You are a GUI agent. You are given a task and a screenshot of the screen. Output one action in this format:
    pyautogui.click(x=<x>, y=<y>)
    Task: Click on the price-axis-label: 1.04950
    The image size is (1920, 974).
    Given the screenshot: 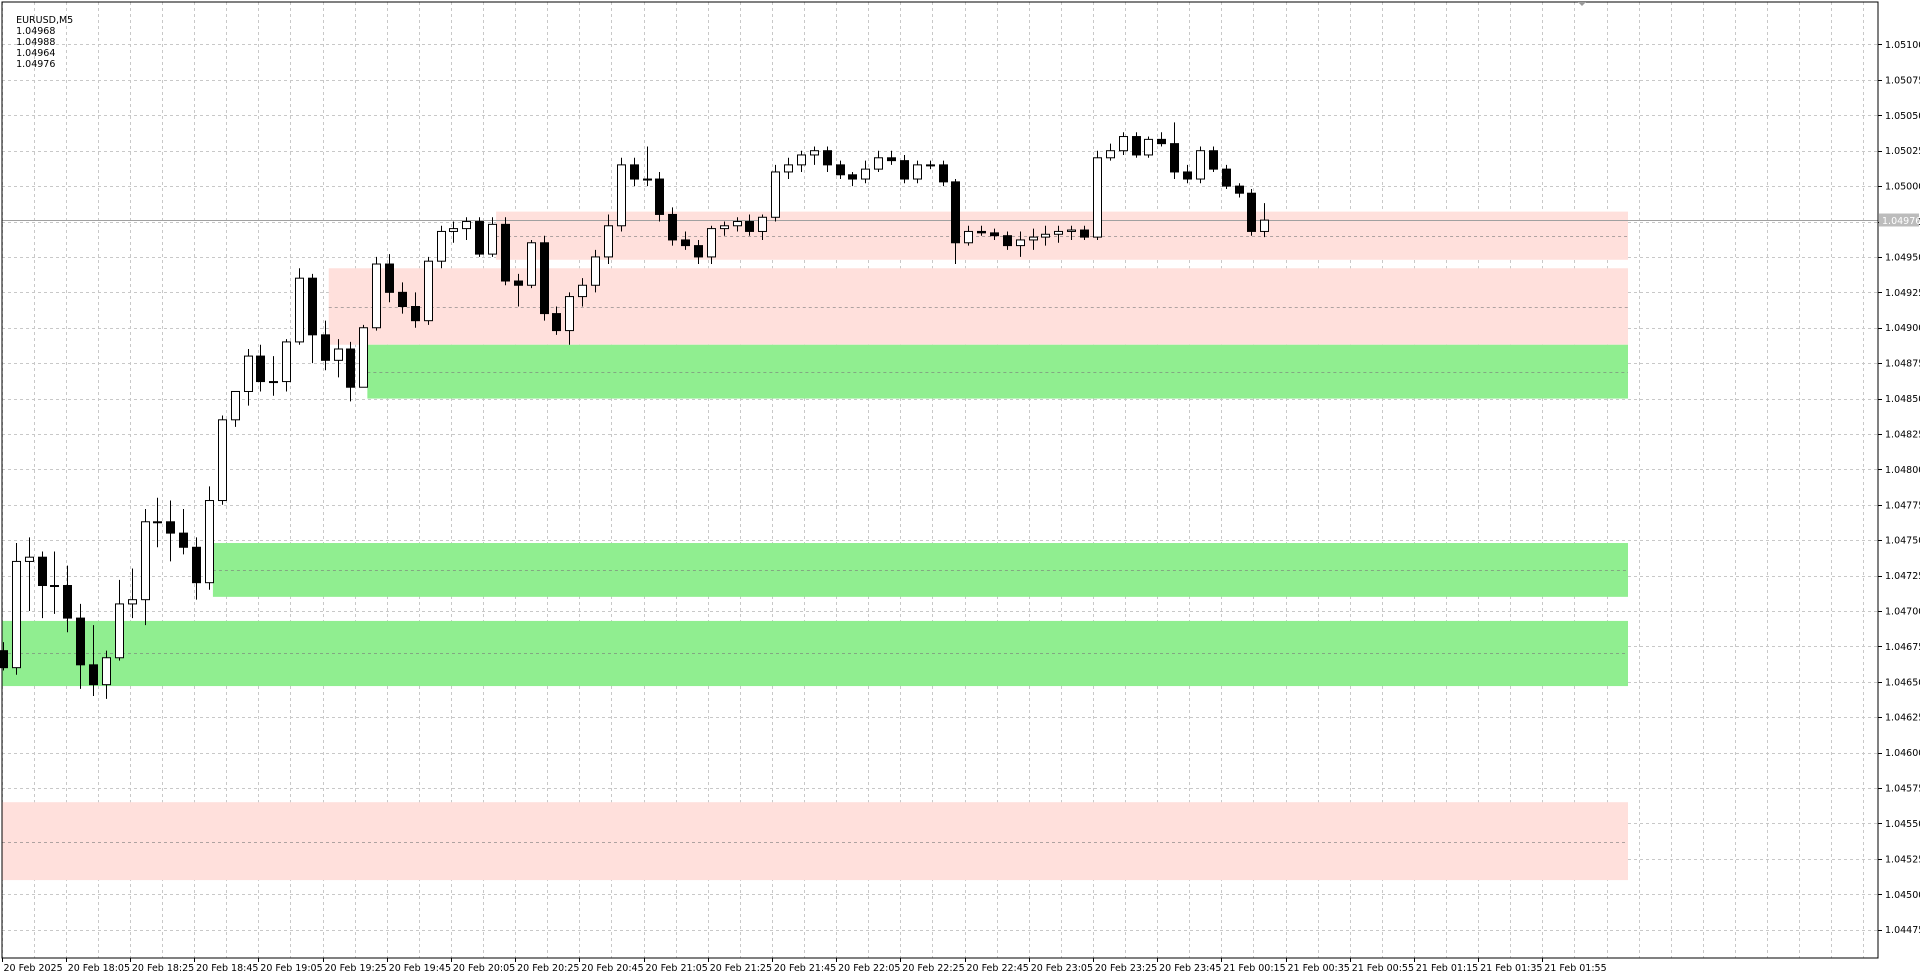 What is the action you would take?
    pyautogui.click(x=1902, y=257)
    